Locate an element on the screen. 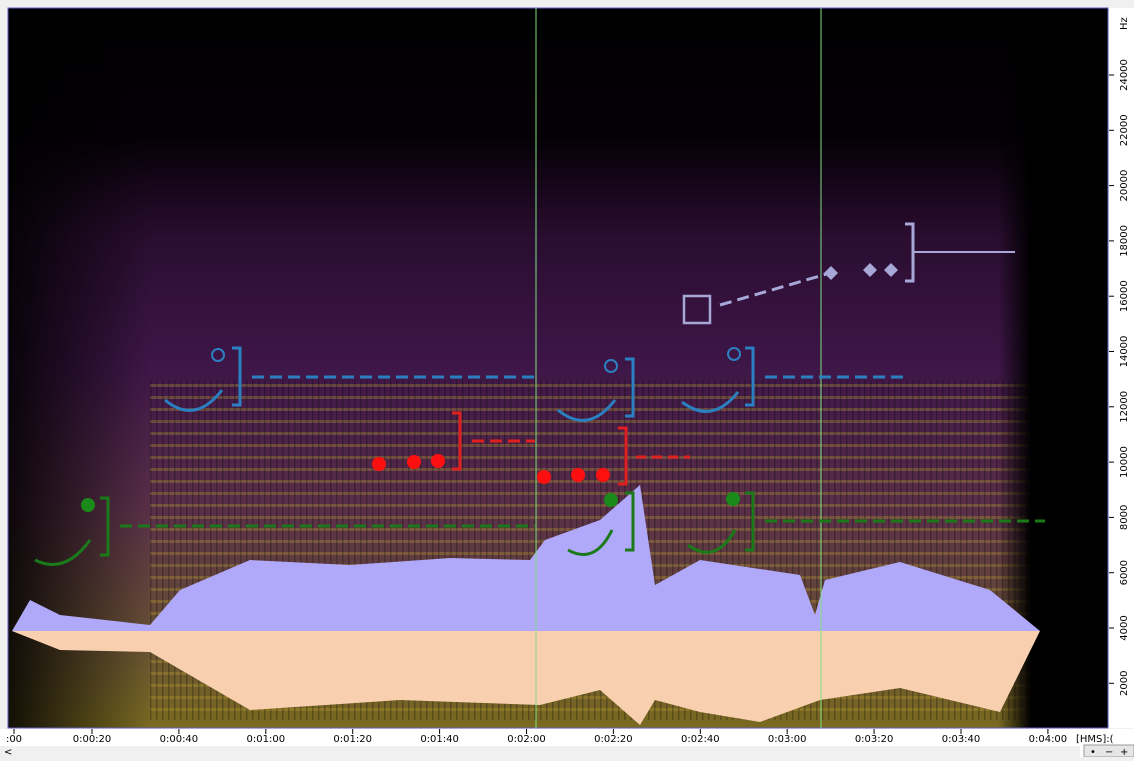 This screenshot has height=761, width=1134. time-label: 0:03:20 is located at coordinates (874, 739).